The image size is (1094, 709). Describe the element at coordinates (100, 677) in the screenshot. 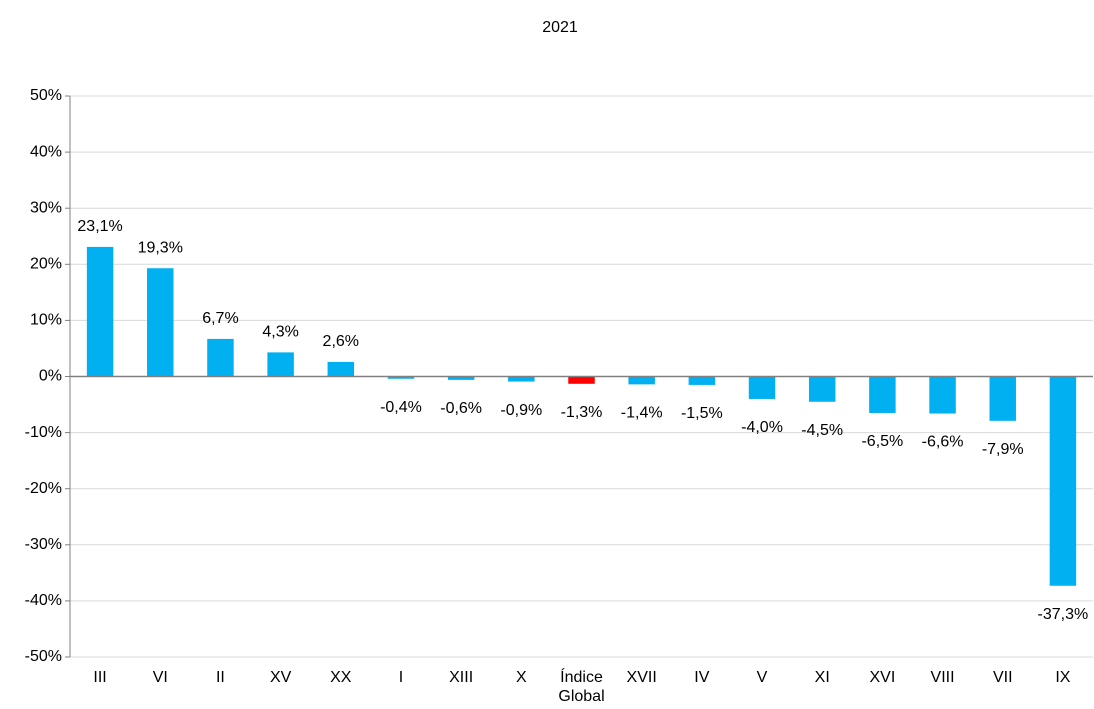

I see `x-tick-label: III` at that location.